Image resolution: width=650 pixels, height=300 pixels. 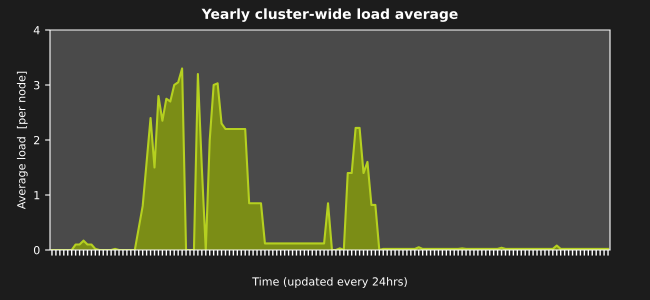 What do you see at coordinates (37, 195) in the screenshot?
I see `y-tick-label: 1` at bounding box center [37, 195].